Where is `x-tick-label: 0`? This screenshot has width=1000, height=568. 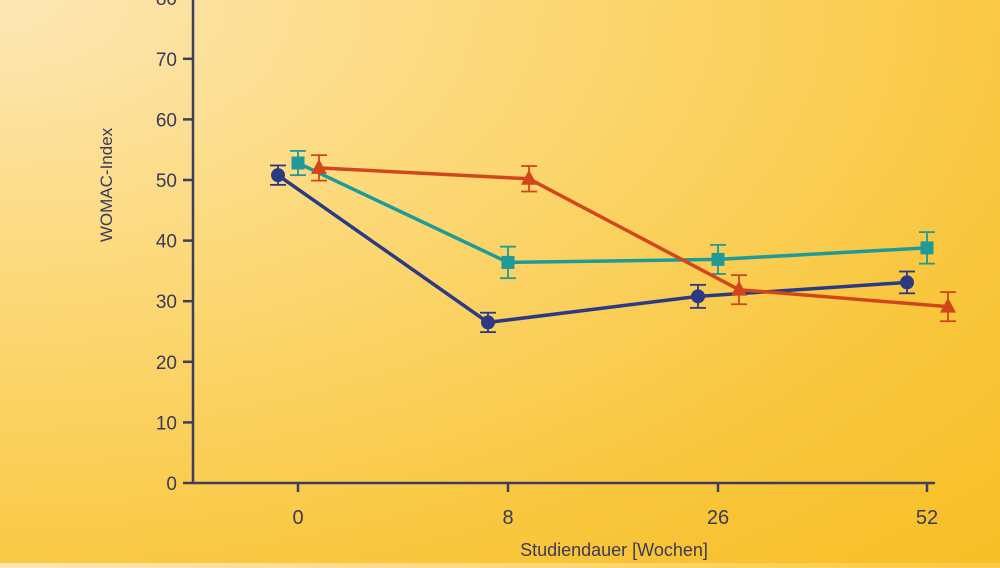 x-tick-label: 0 is located at coordinates (297, 518).